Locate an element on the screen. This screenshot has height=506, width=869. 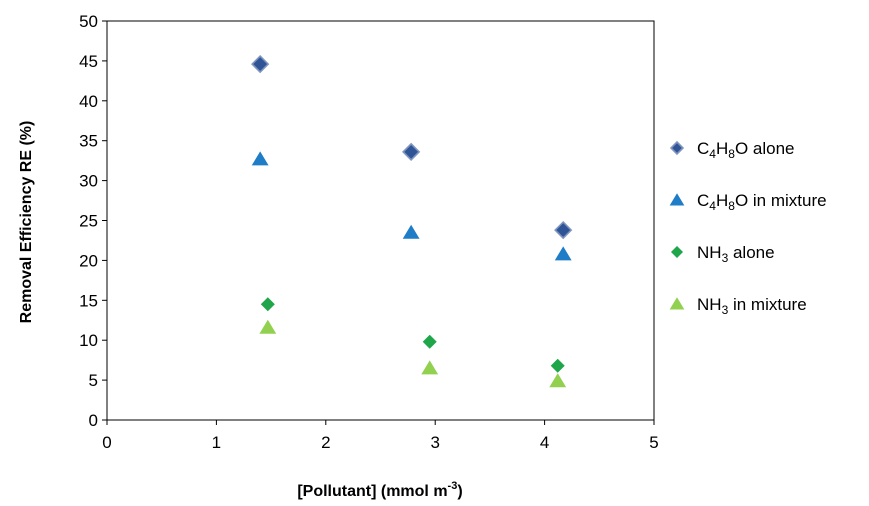
y-tick-label: 10 is located at coordinates (88, 340).